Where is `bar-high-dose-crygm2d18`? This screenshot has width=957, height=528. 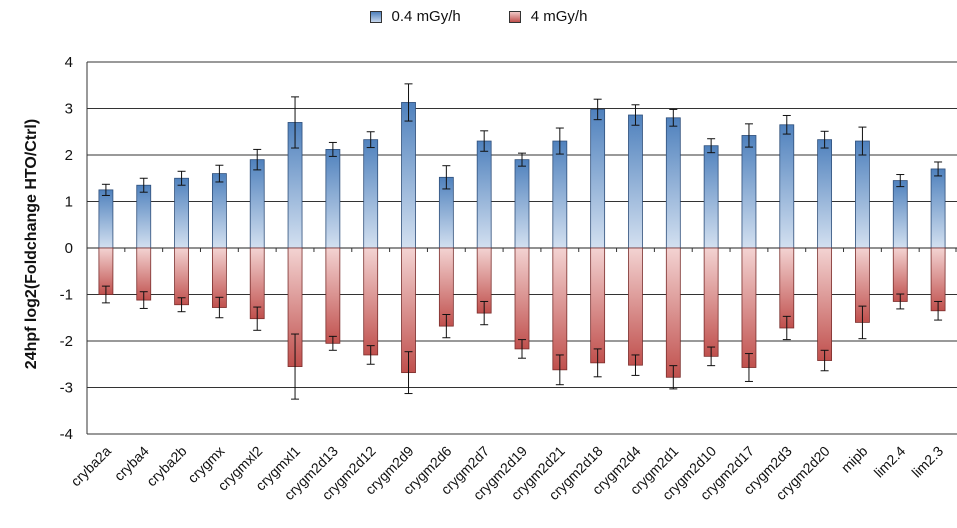
bar-high-dose-crygm2d18 is located at coordinates (598, 305).